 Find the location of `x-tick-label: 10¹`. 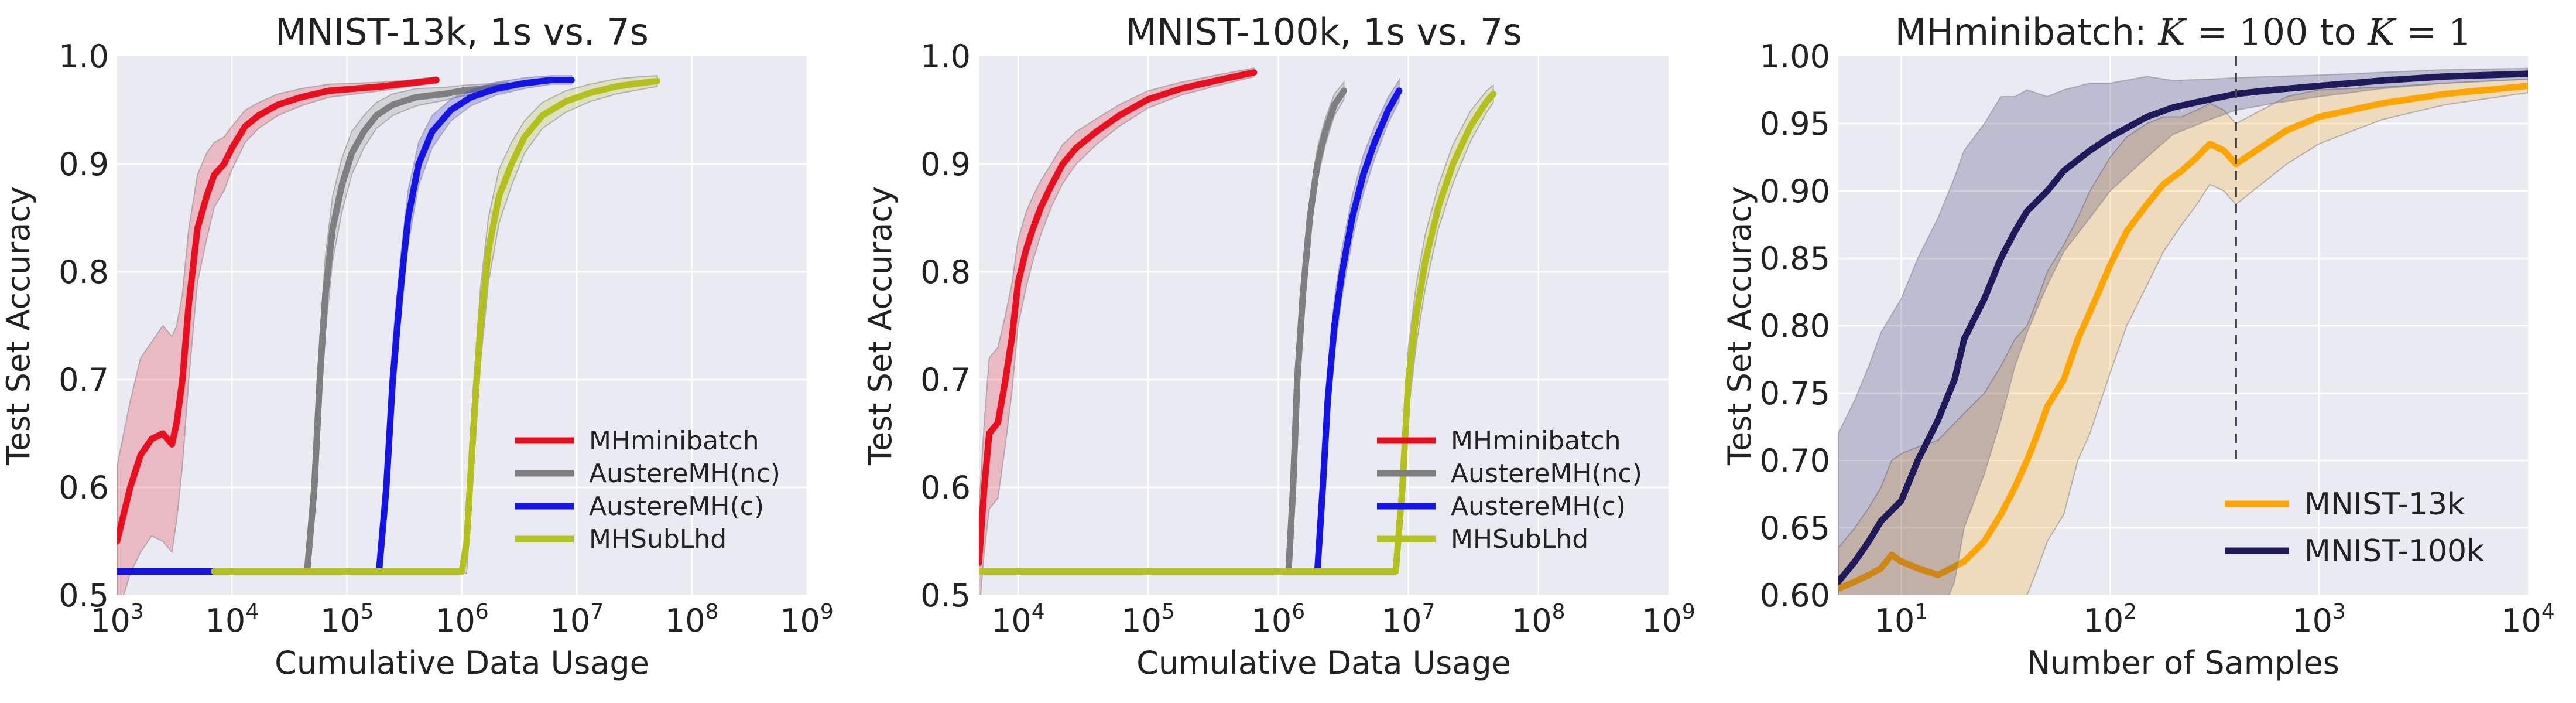

x-tick-label: 10¹ is located at coordinates (1901, 619).